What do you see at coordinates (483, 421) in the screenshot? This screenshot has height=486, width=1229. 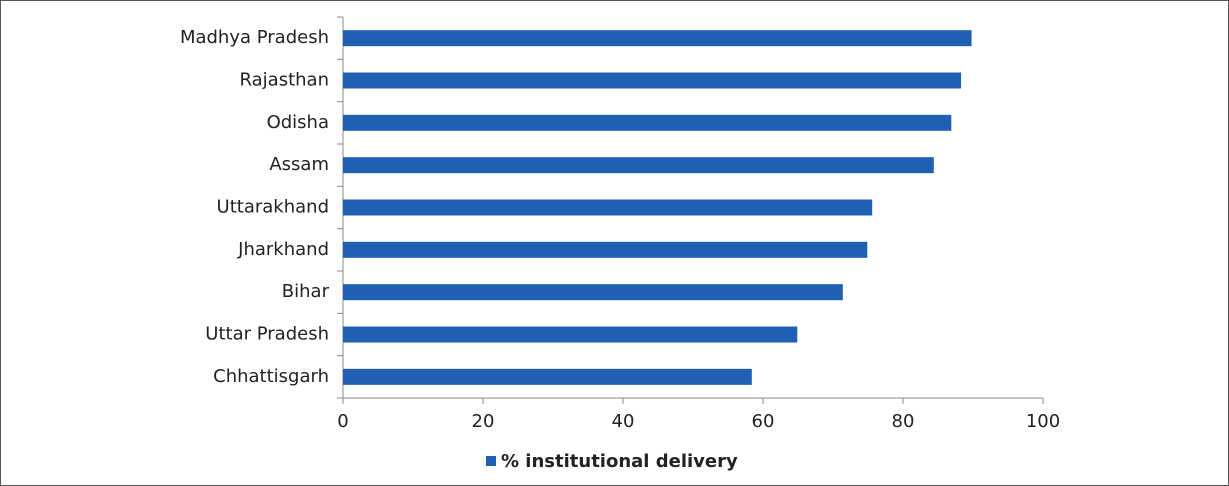 I see `x-tick-label: 20` at bounding box center [483, 421].